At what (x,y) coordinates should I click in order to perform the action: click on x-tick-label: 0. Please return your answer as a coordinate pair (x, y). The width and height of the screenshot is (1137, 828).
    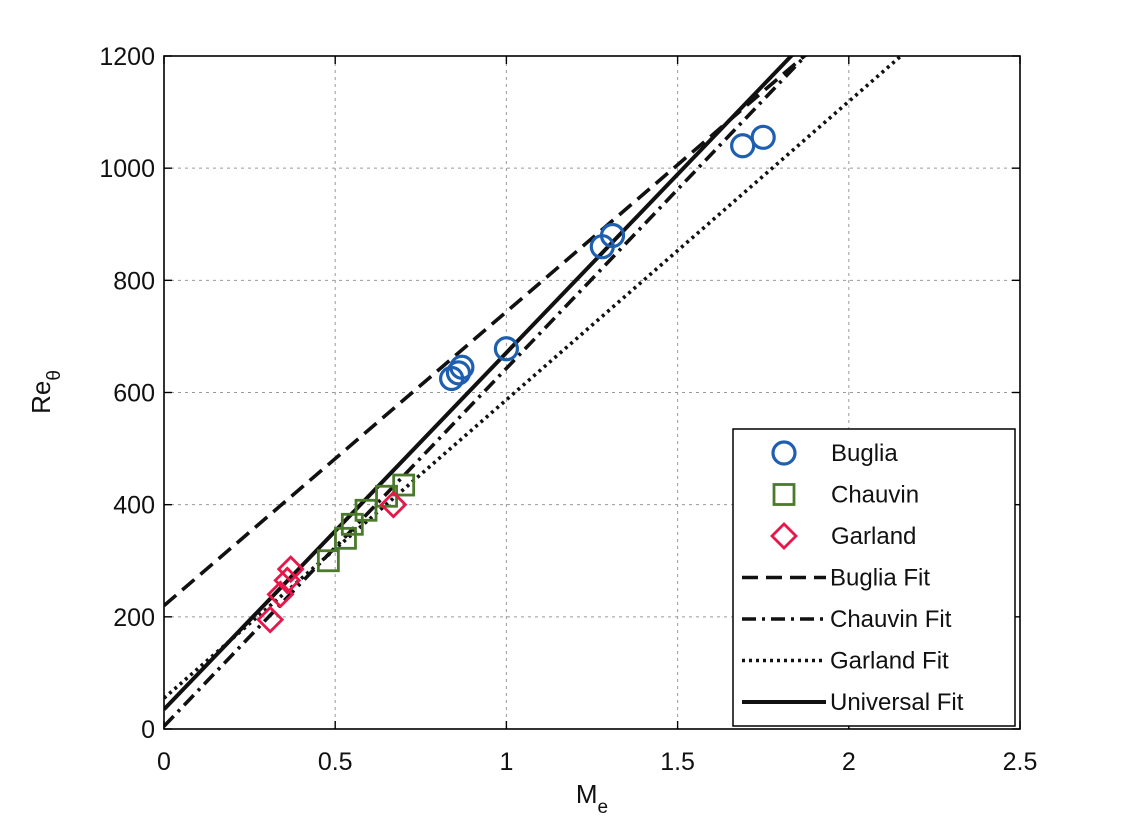
    Looking at the image, I should click on (164, 762).